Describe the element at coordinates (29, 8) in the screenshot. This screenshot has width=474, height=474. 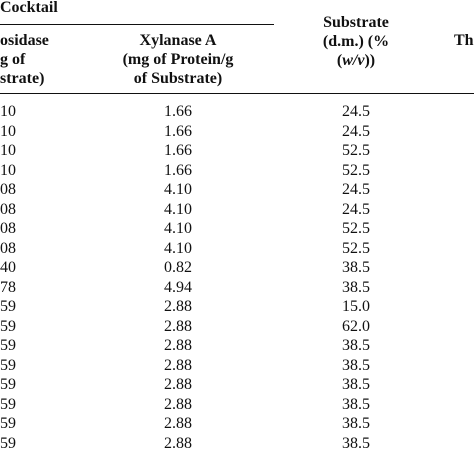
I see `cocktail-group-title: Cocktail` at that location.